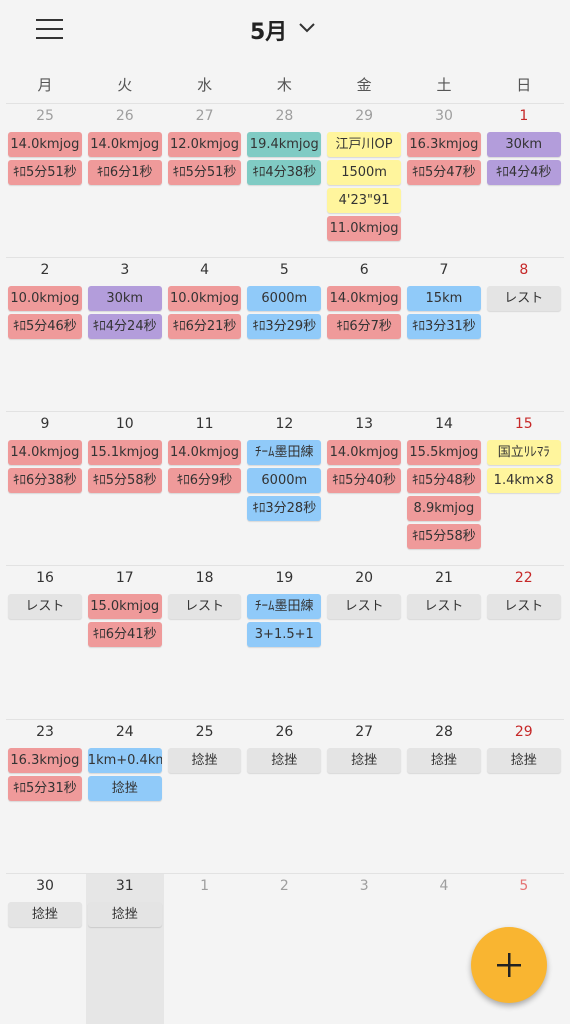  What do you see at coordinates (205, 886) in the screenshot?
I see `day-number: 1` at bounding box center [205, 886].